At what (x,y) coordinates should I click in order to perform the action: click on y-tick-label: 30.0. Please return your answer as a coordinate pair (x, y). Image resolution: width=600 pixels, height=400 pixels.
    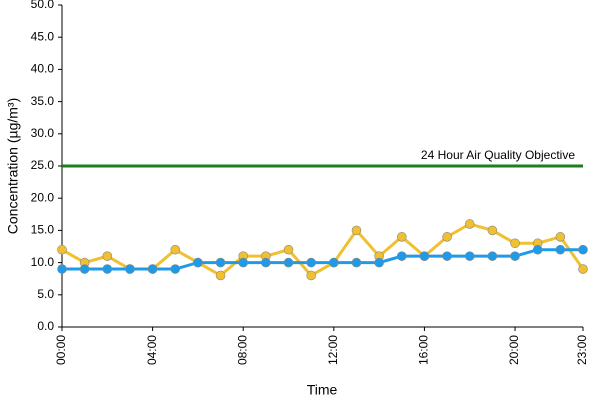
    Looking at the image, I should click on (43, 133).